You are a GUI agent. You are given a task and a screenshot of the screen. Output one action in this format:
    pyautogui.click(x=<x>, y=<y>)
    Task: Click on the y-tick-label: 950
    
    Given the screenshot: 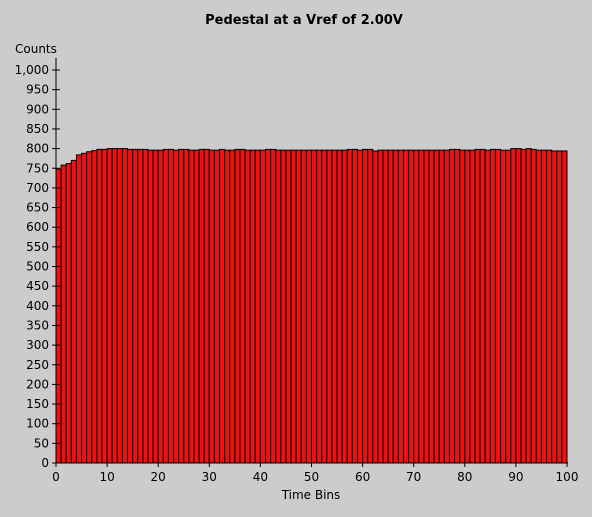 What is the action you would take?
    pyautogui.click(x=37, y=90)
    